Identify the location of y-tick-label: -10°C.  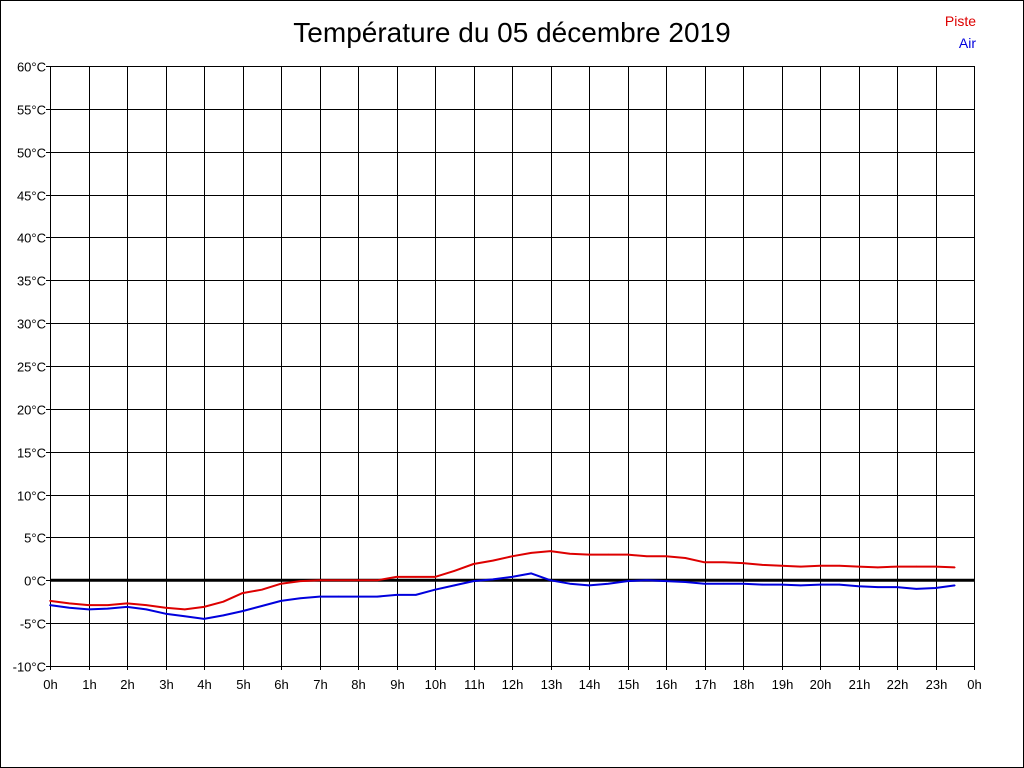
(29, 667).